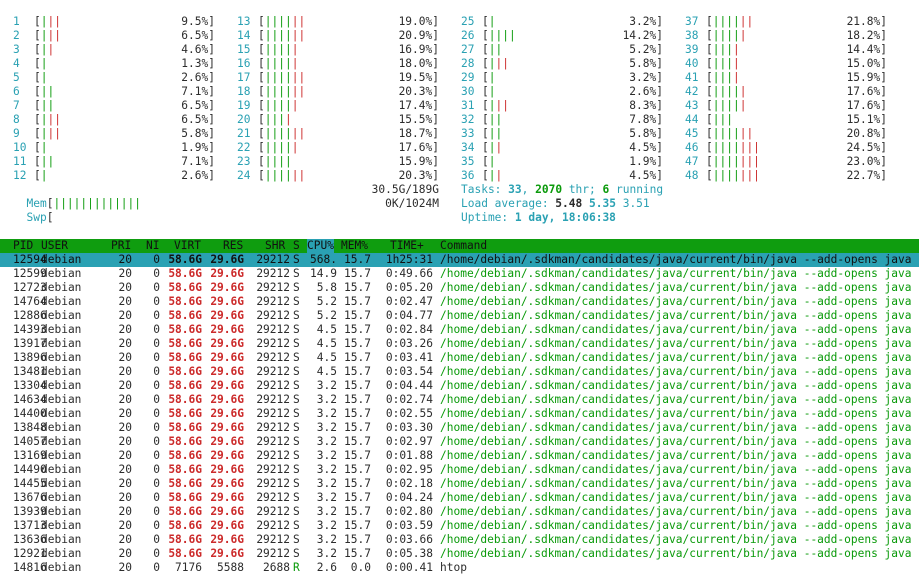 The image size is (919, 579). What do you see at coordinates (407, 245) in the screenshot?
I see `col-time: TIME+` at bounding box center [407, 245].